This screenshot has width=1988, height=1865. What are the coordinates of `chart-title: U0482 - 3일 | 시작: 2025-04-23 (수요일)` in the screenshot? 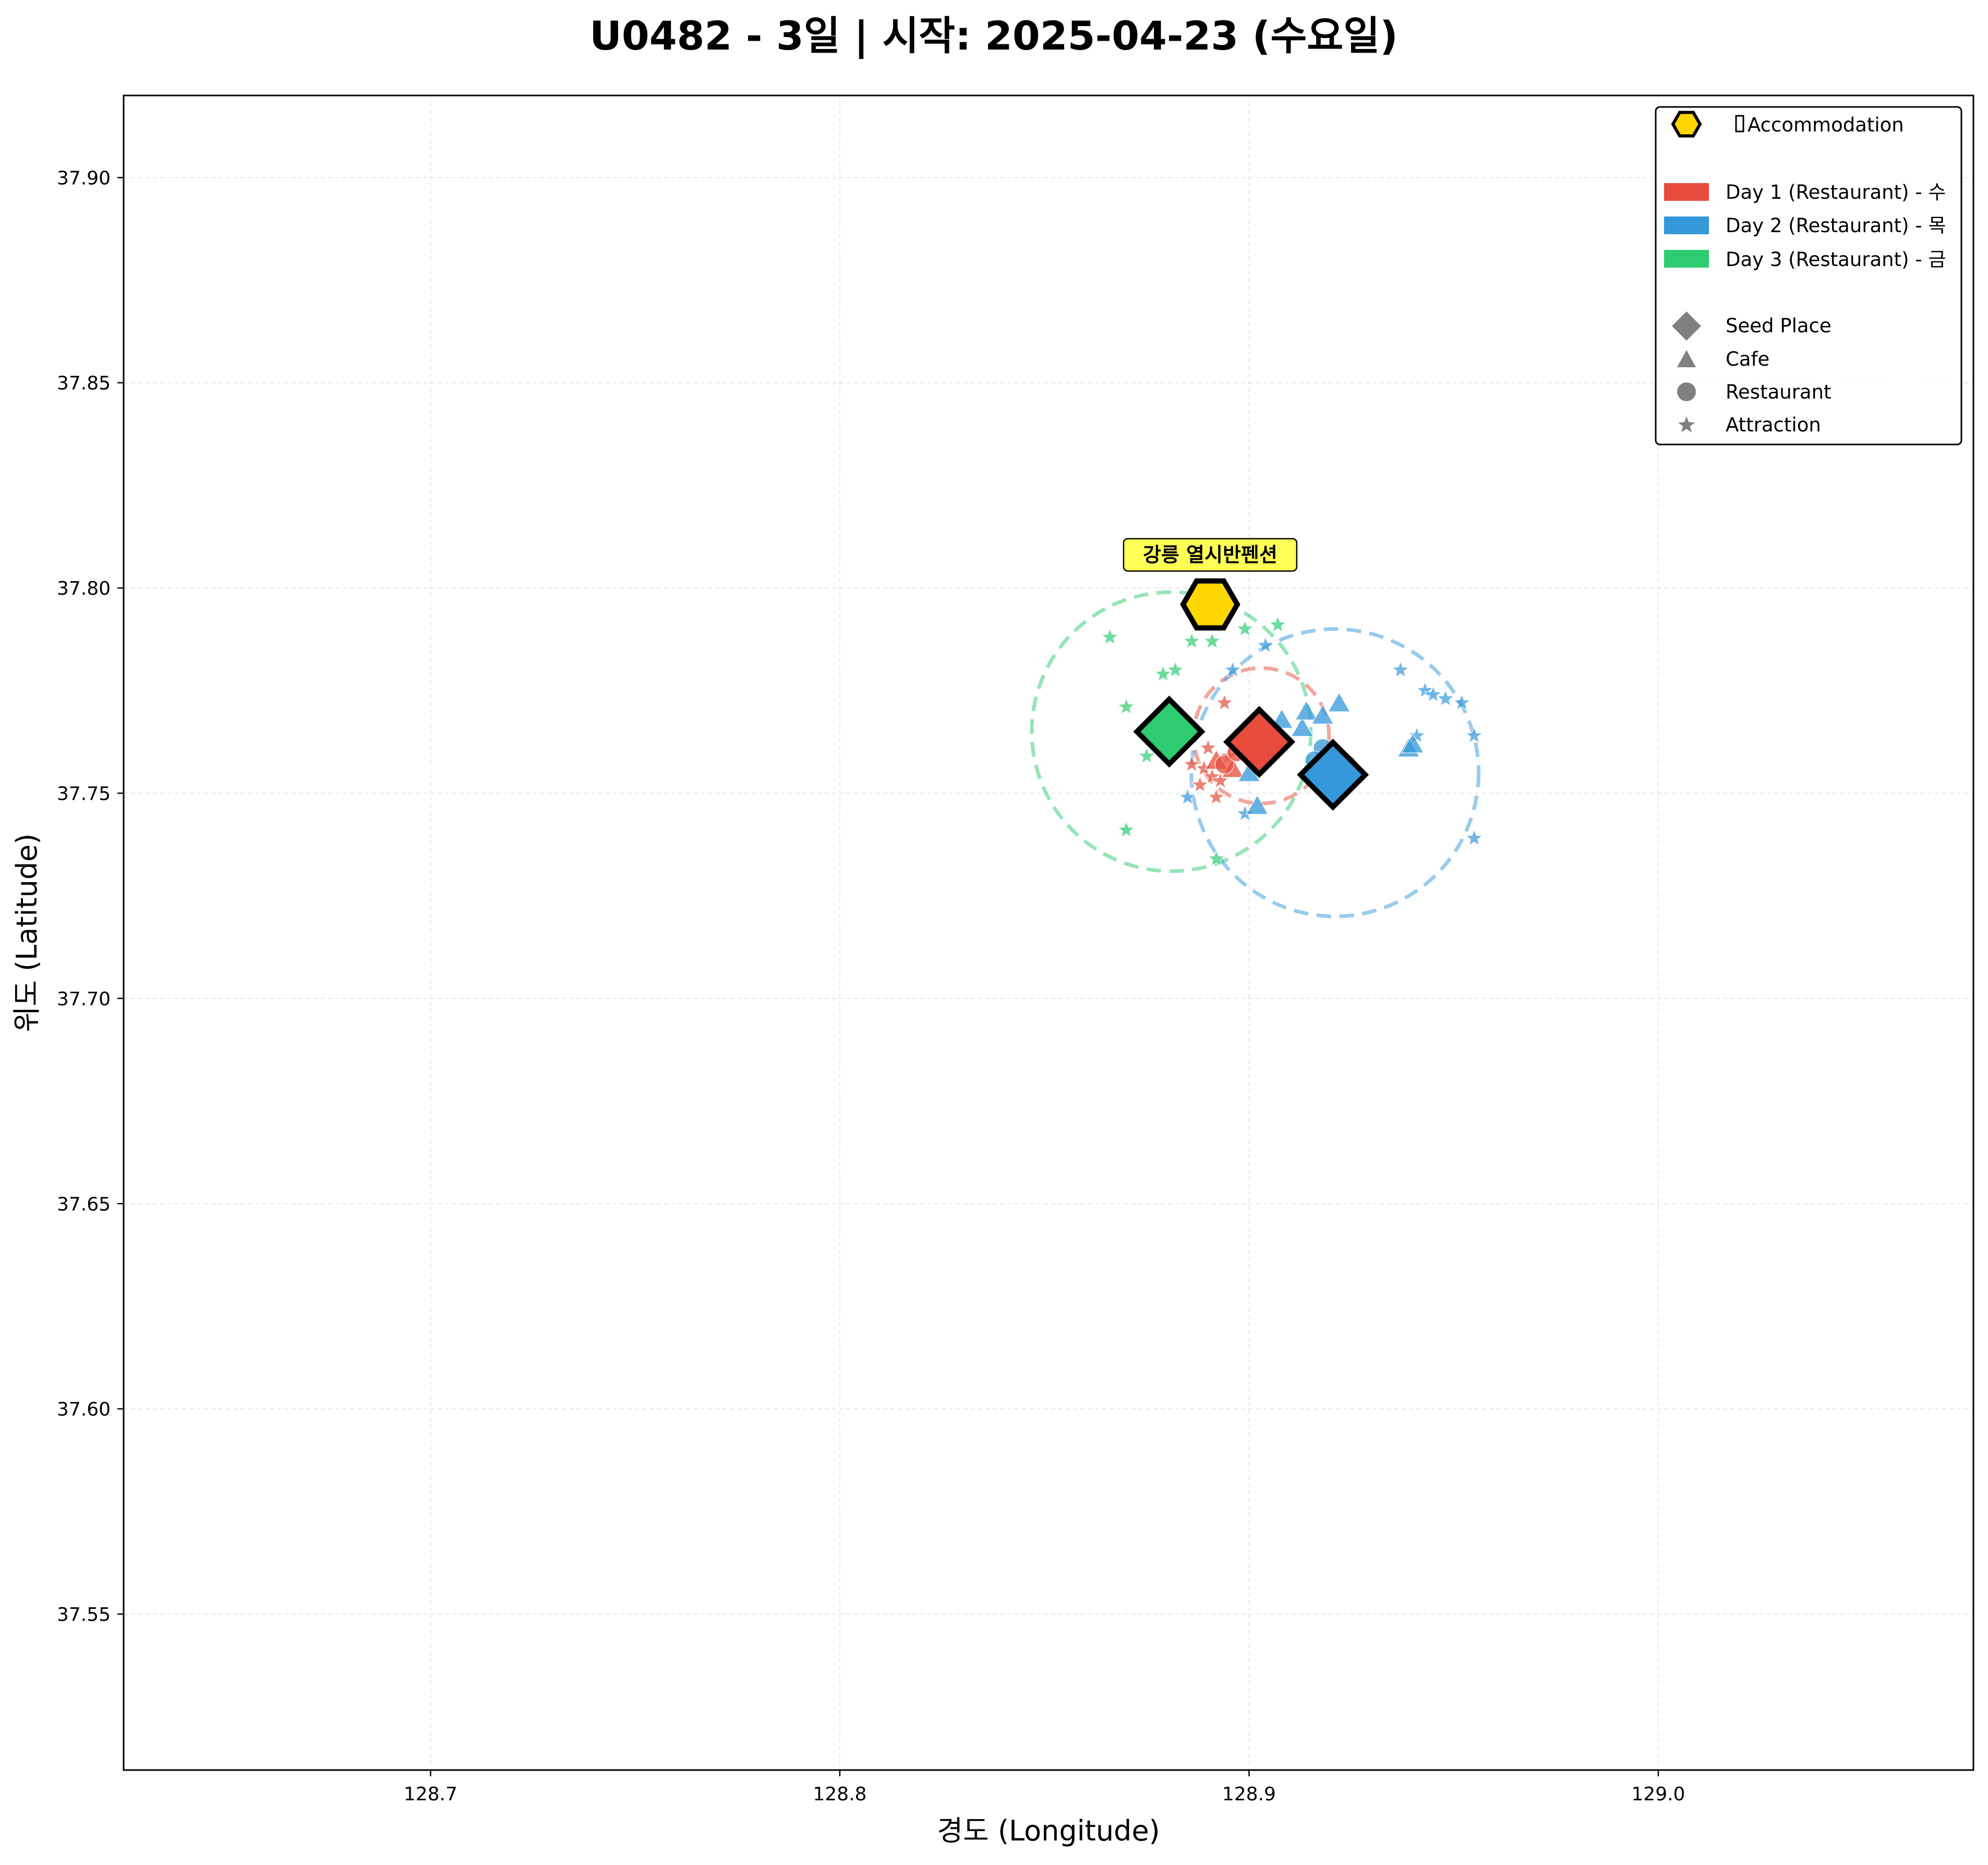 It's located at (993, 36).